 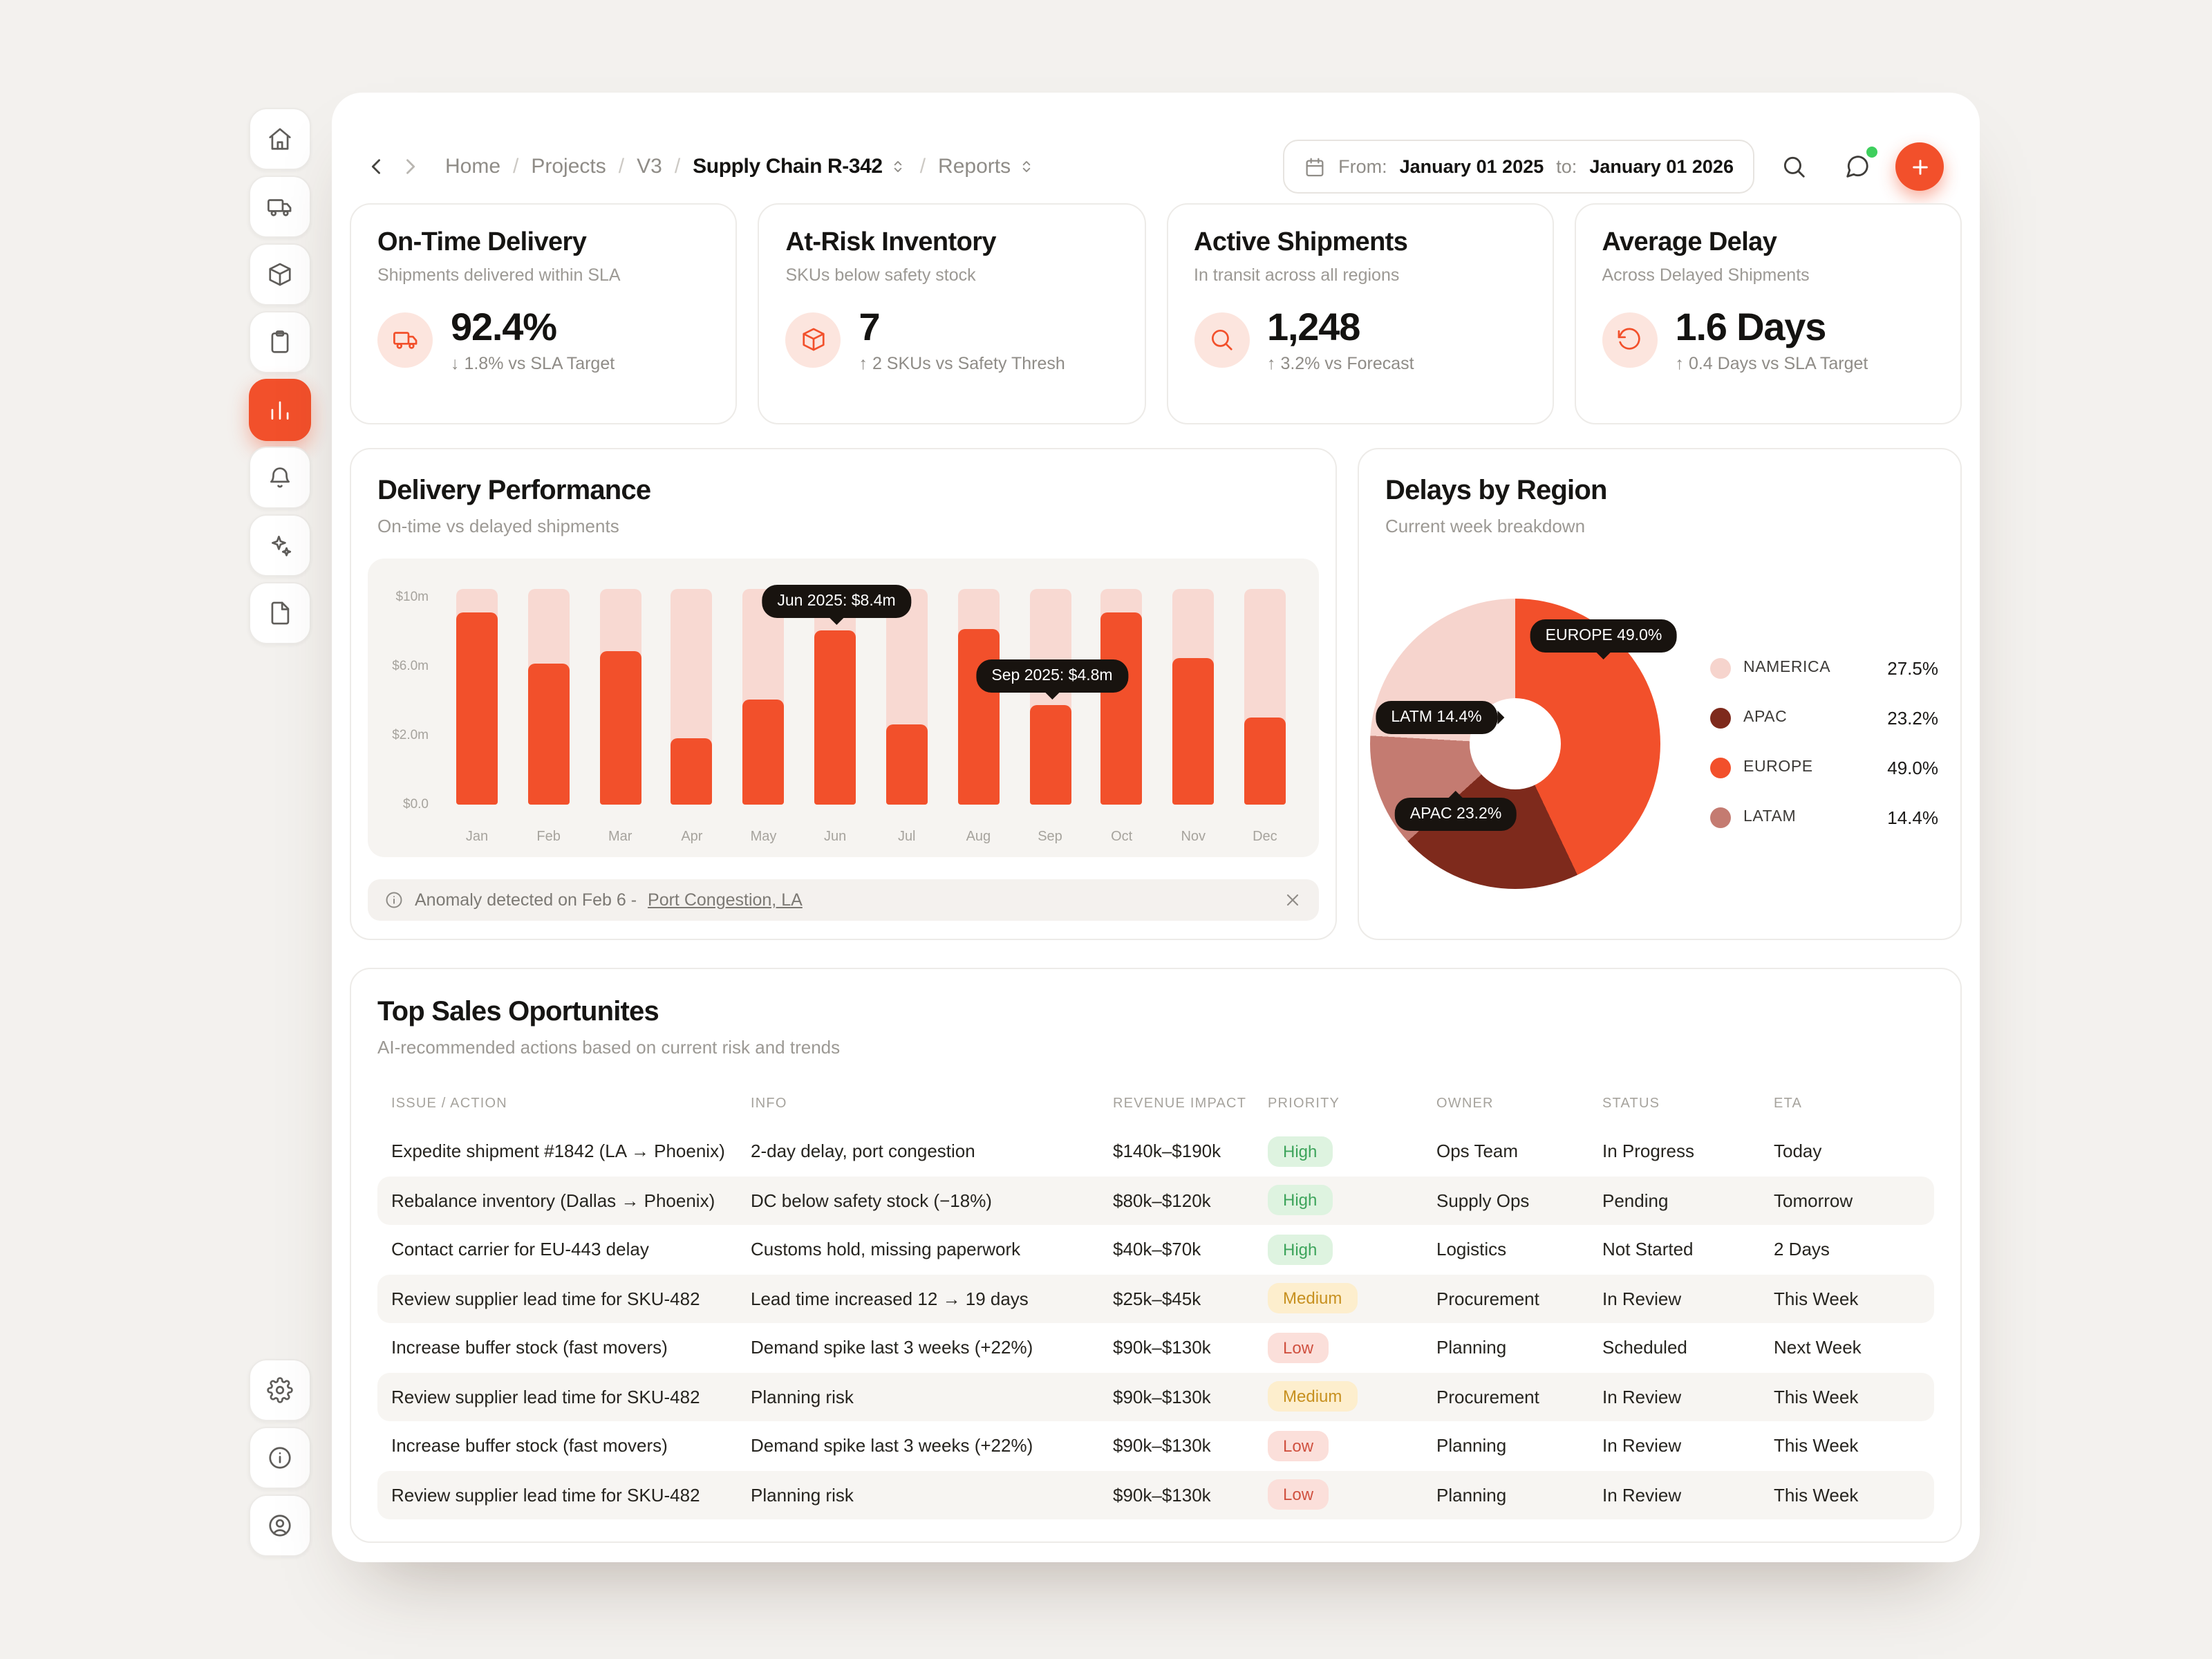 I want to click on sidebar-item-settings, so click(x=280, y=1390).